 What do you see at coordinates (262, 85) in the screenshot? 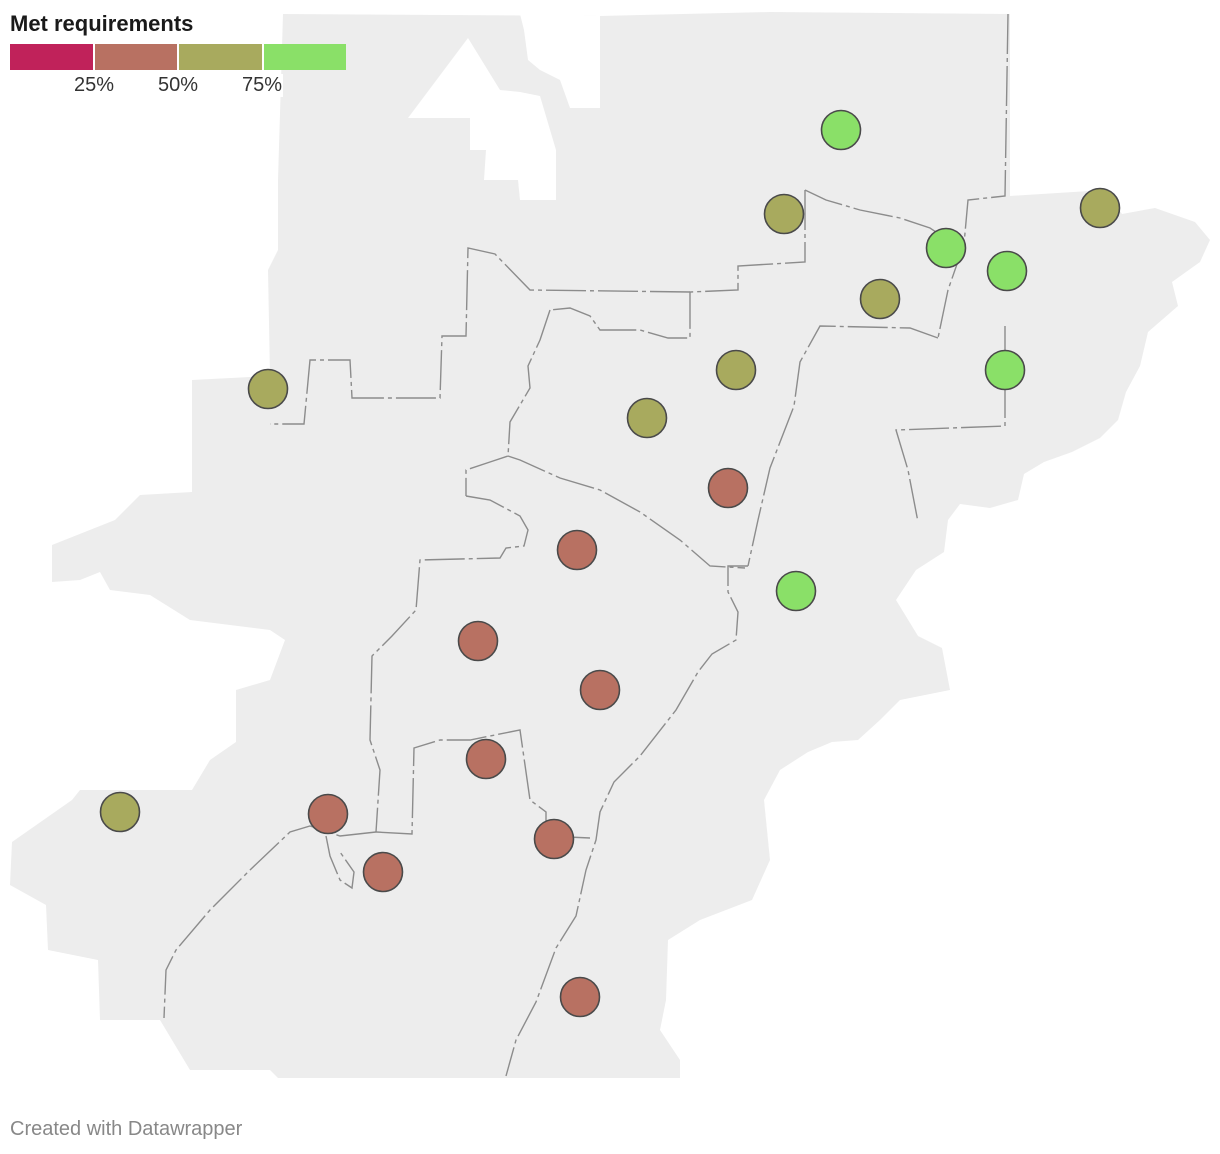
I see `legend-tick-75: 75%` at bounding box center [262, 85].